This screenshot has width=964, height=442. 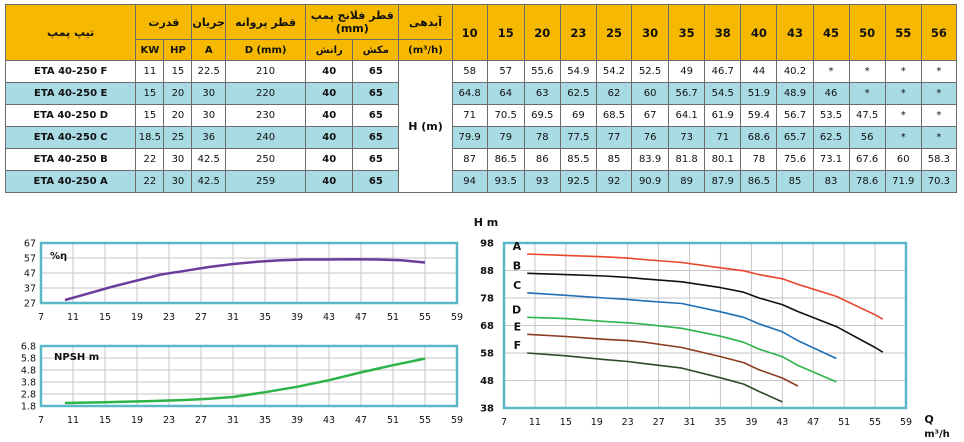 What do you see at coordinates (487, 326) in the screenshot?
I see `y-tick-label: 68` at bounding box center [487, 326].